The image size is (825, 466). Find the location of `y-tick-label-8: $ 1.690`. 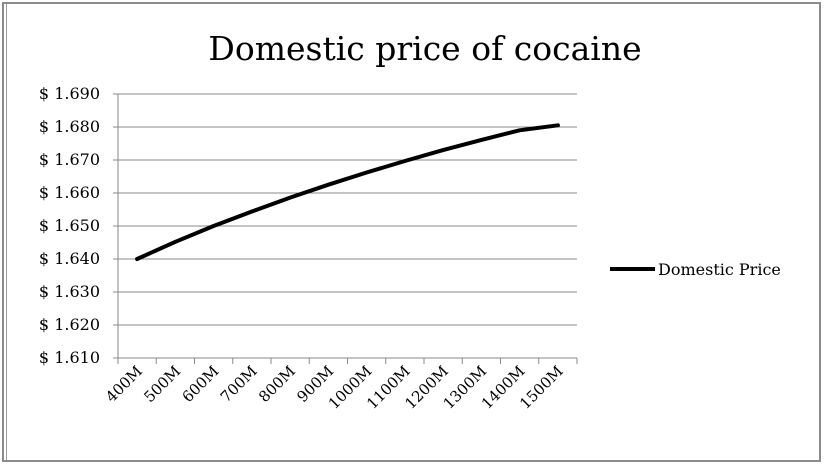

y-tick-label-8: $ 1.690 is located at coordinates (69, 93).